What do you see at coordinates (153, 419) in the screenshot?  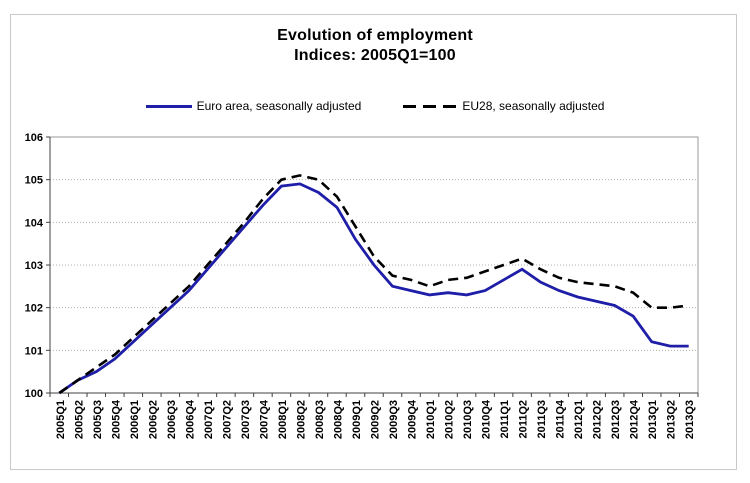 I see `svg-text: 2006Q2` at bounding box center [153, 419].